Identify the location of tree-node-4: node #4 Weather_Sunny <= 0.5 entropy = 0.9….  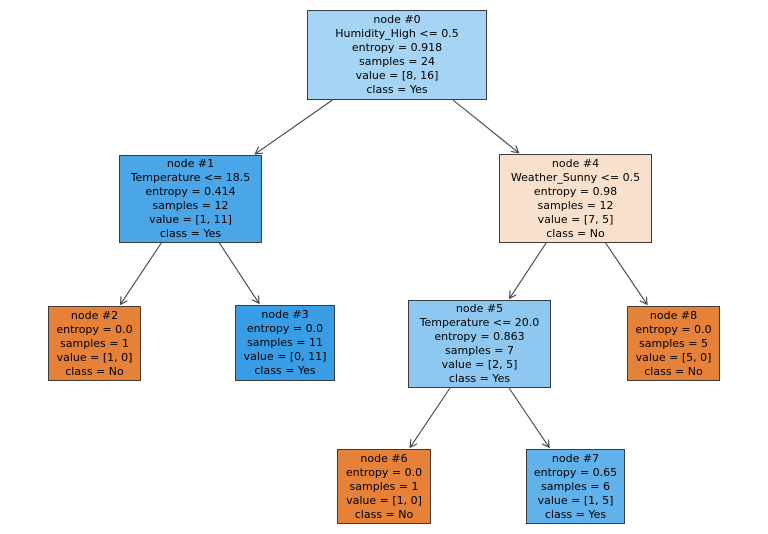
(575, 198).